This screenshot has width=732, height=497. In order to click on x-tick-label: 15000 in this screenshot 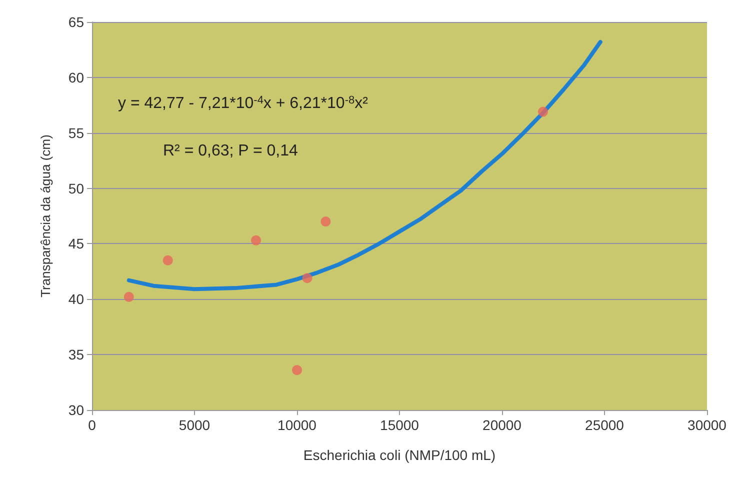, I will do `click(400, 425)`.